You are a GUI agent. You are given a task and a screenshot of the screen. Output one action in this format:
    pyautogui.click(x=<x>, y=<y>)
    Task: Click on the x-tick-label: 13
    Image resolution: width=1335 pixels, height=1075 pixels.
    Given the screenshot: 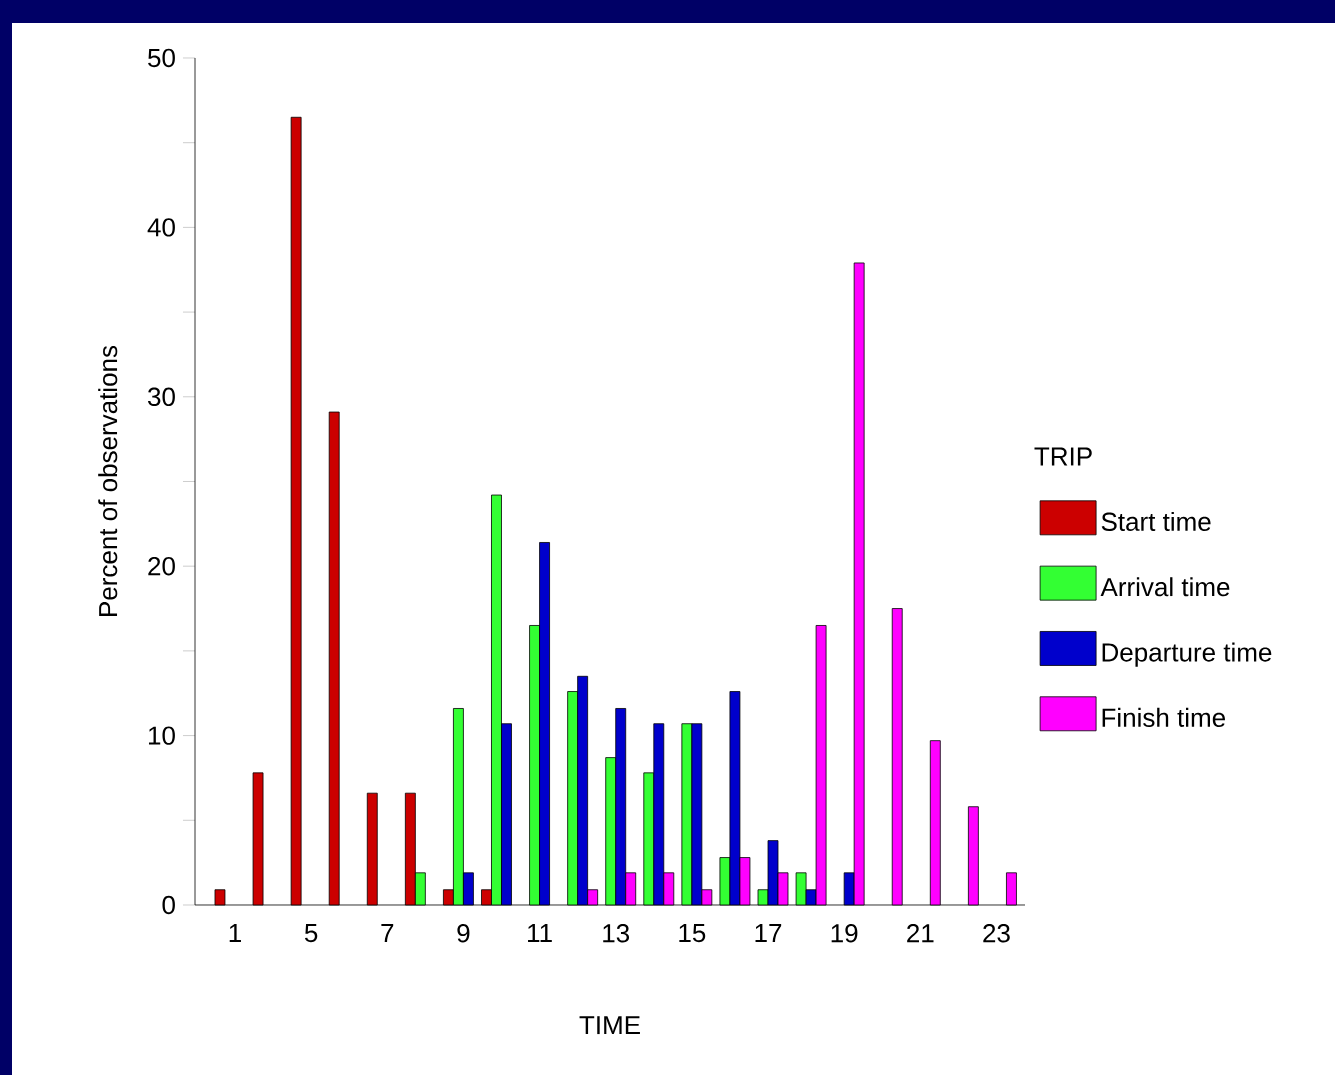 What is the action you would take?
    pyautogui.click(x=616, y=933)
    